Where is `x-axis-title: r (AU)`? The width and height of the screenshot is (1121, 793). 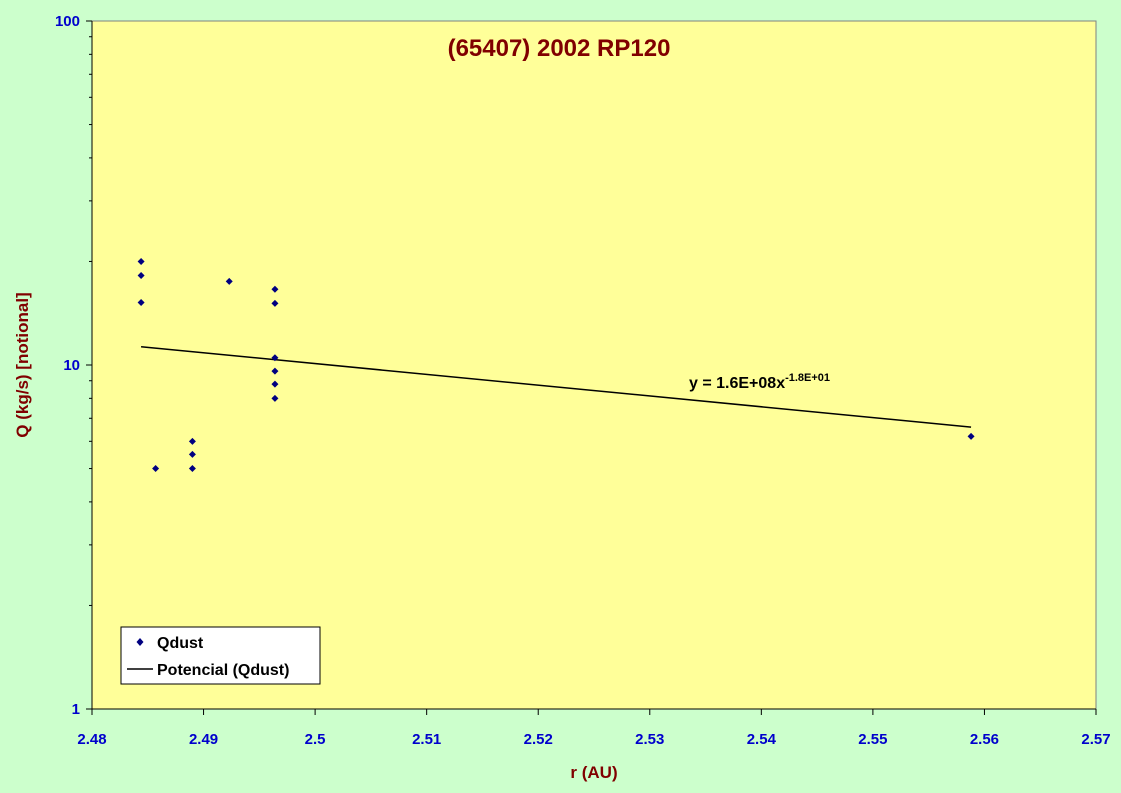 x-axis-title: r (AU) is located at coordinates (593, 772).